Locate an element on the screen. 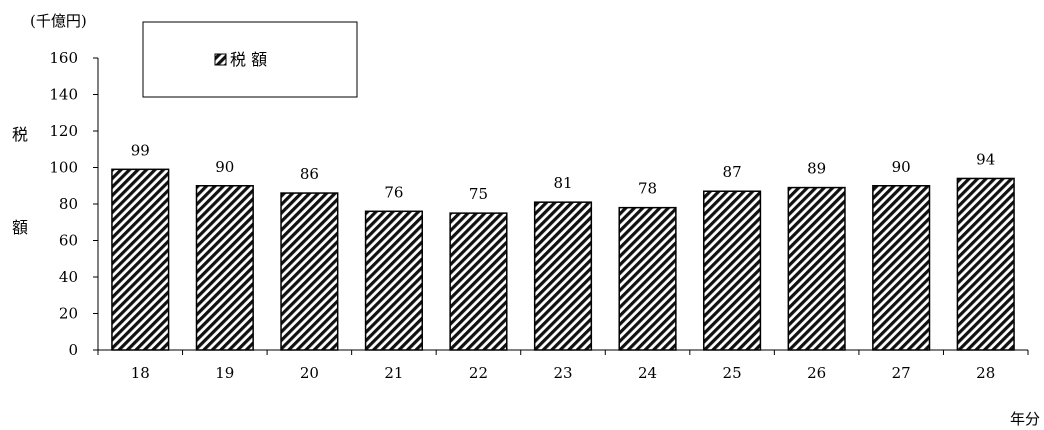 The width and height of the screenshot is (1044, 430). unit-label: (千億円) is located at coordinates (58, 21).